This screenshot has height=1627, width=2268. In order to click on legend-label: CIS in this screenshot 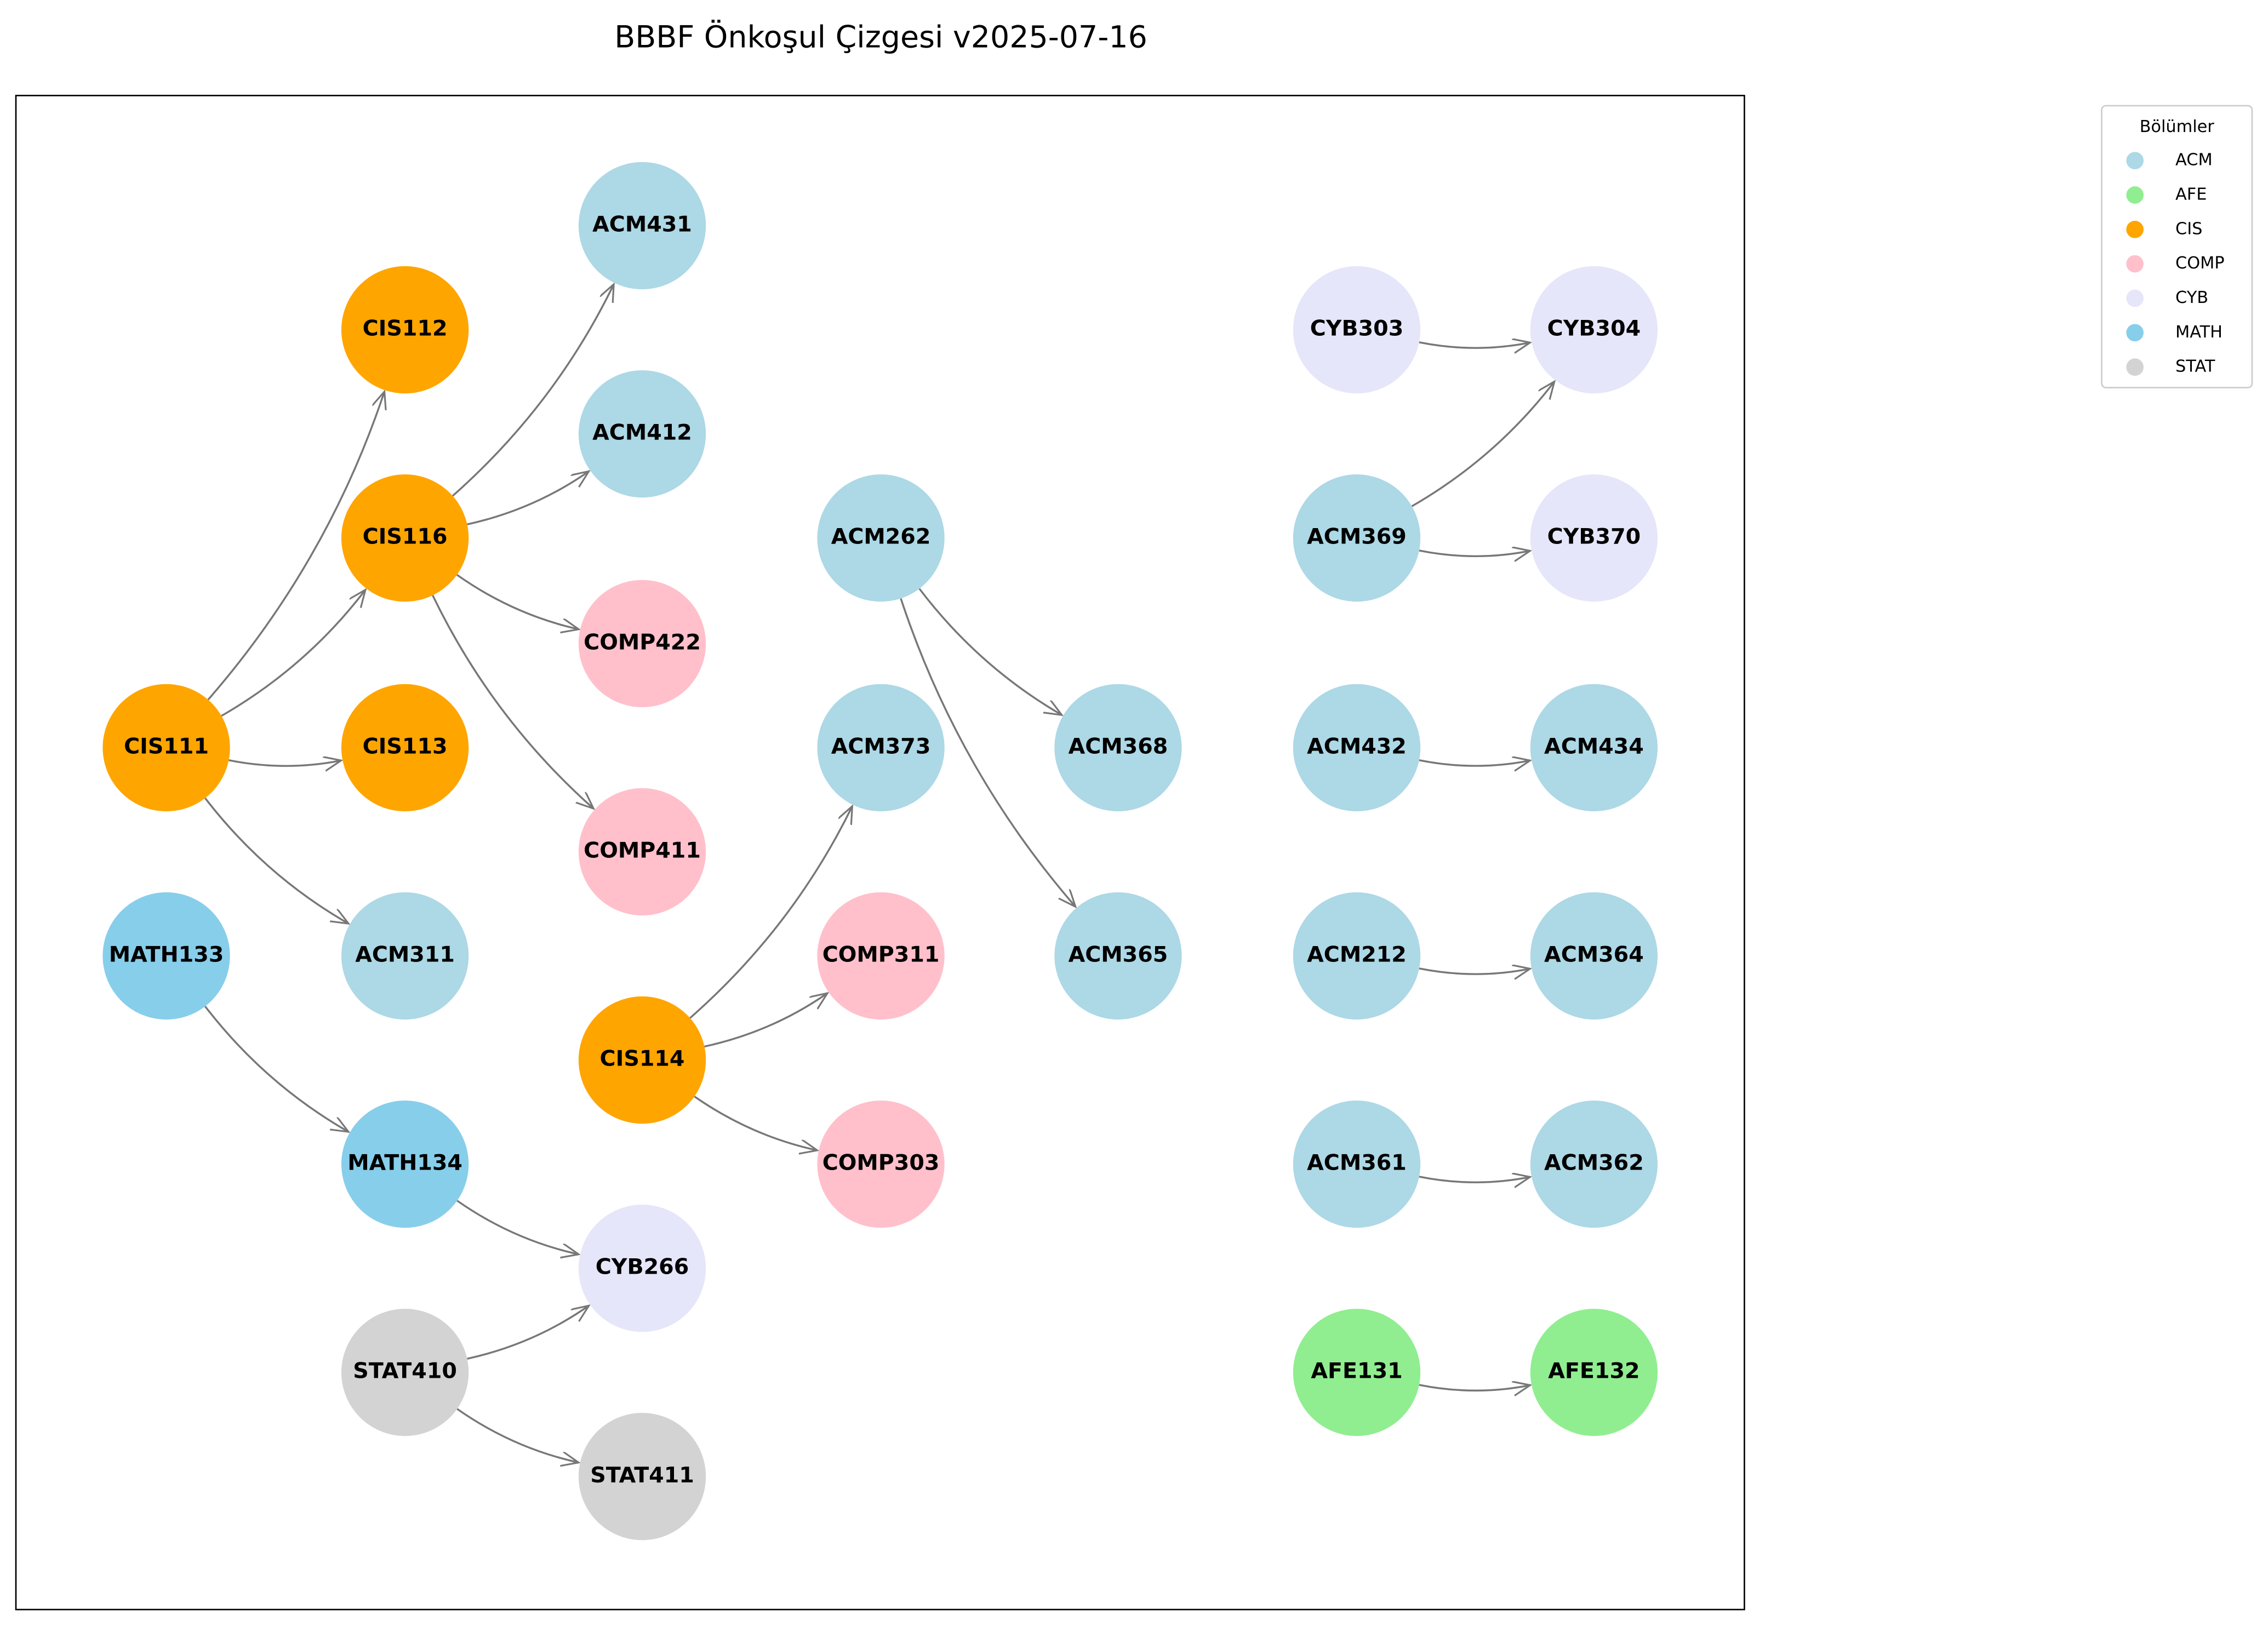, I will do `click(2188, 229)`.